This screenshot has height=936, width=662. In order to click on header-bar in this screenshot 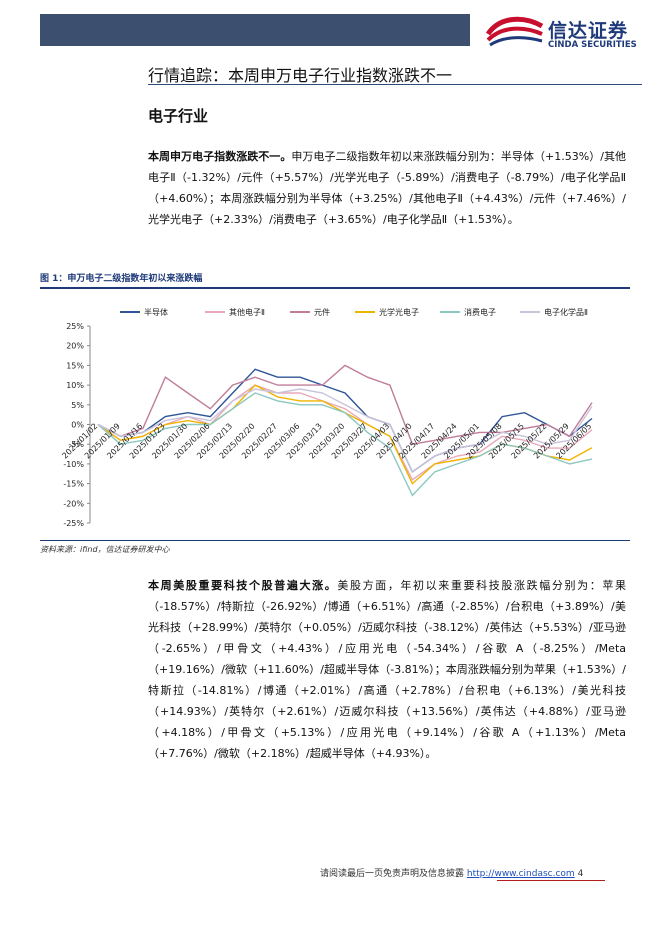, I will do `click(255, 30)`.